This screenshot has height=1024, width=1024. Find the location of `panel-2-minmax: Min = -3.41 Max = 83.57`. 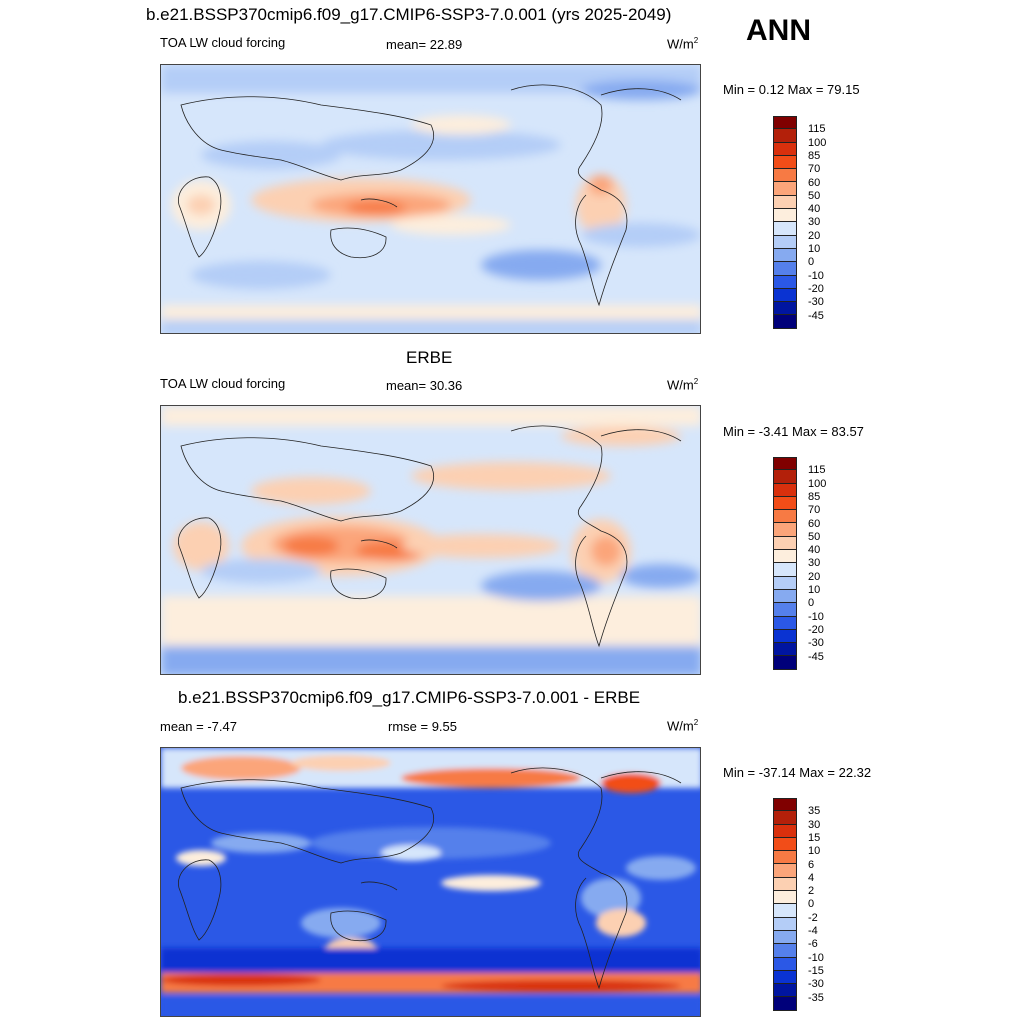

panel-2-minmax: Min = -3.41 Max = 83.57 is located at coordinates (793, 431).